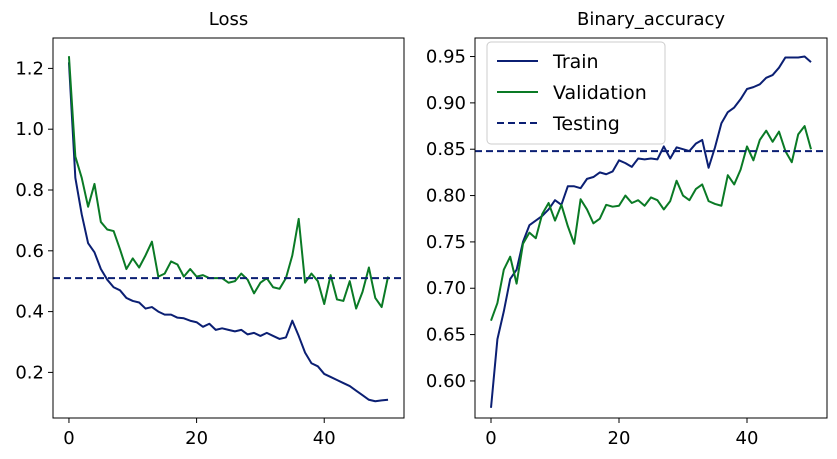 The height and width of the screenshot is (459, 837). What do you see at coordinates (29, 251) in the screenshot?
I see `loss-y-tick-label: 0.6` at bounding box center [29, 251].